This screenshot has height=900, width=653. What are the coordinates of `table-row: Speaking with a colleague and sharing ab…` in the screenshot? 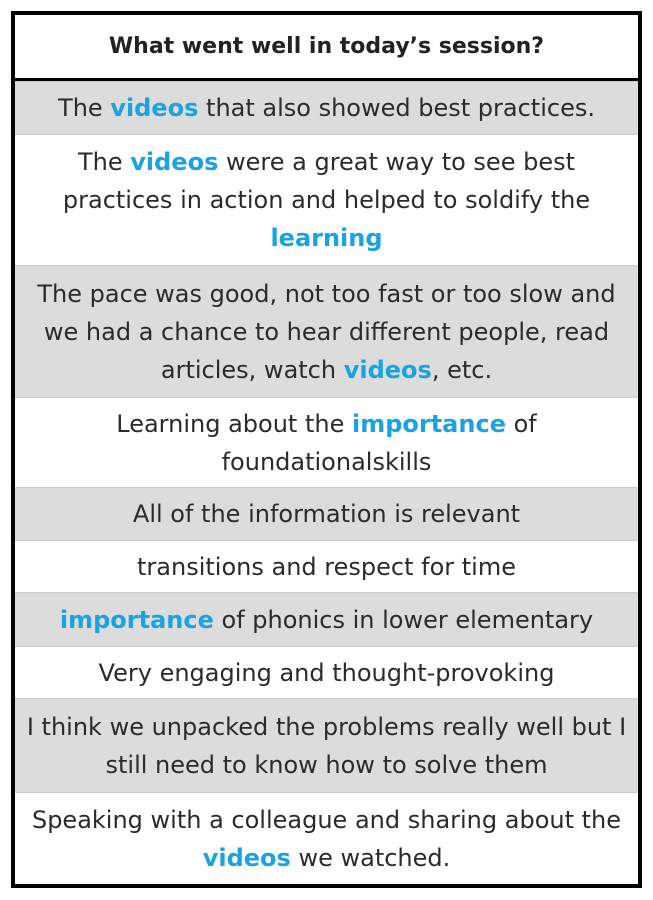 It's located at (326, 838).